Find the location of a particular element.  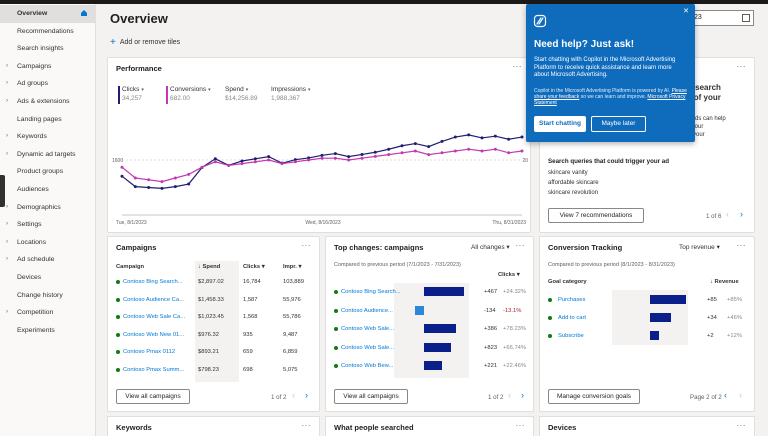

date-range-picker: 23 is located at coordinates (722, 18).